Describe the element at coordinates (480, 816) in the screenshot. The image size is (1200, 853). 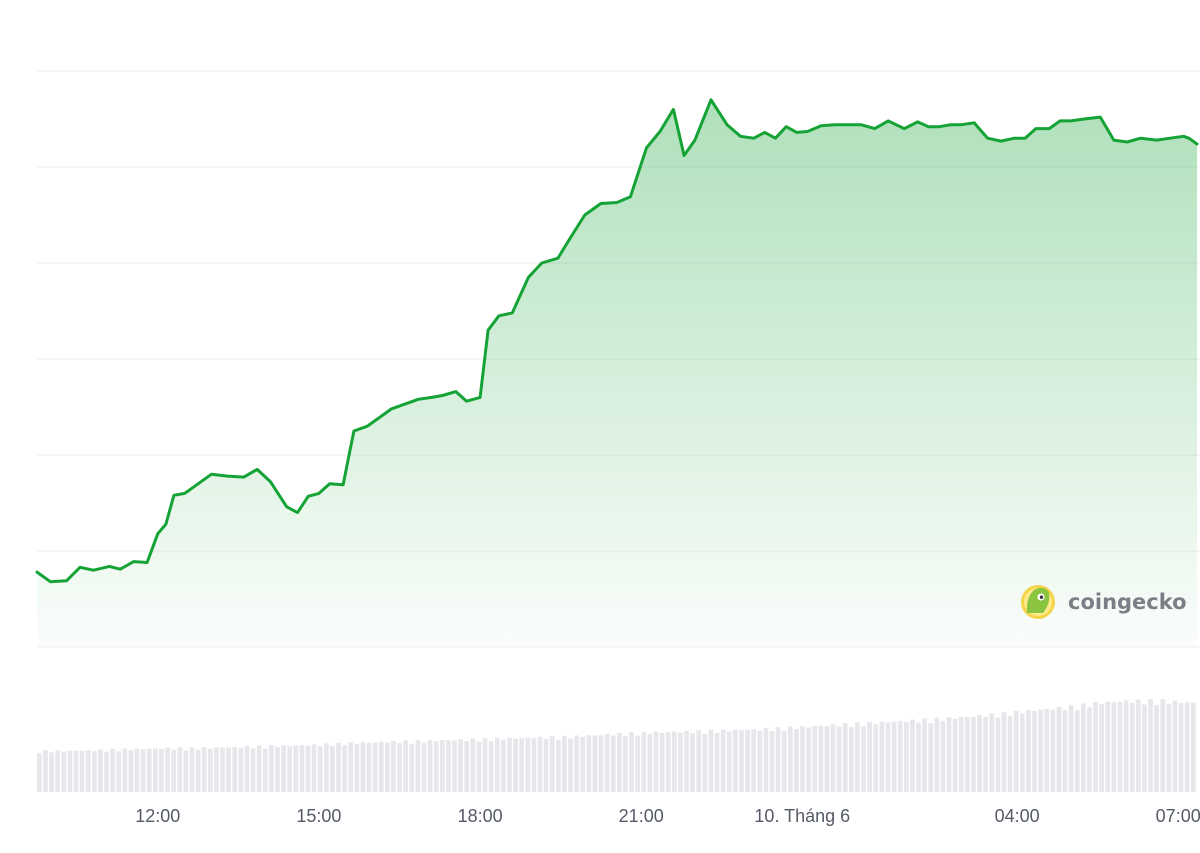
I see `x-tick-label: 18:00` at that location.